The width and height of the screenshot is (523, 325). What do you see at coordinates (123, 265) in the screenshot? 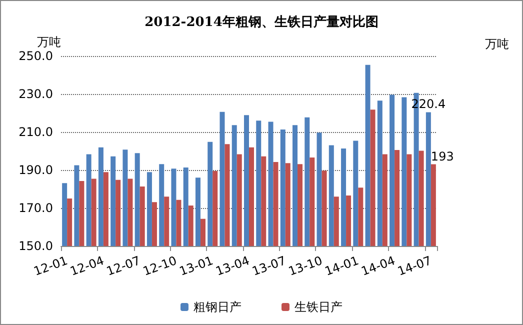
I see `x-tick-label: 12-07` at bounding box center [123, 265].